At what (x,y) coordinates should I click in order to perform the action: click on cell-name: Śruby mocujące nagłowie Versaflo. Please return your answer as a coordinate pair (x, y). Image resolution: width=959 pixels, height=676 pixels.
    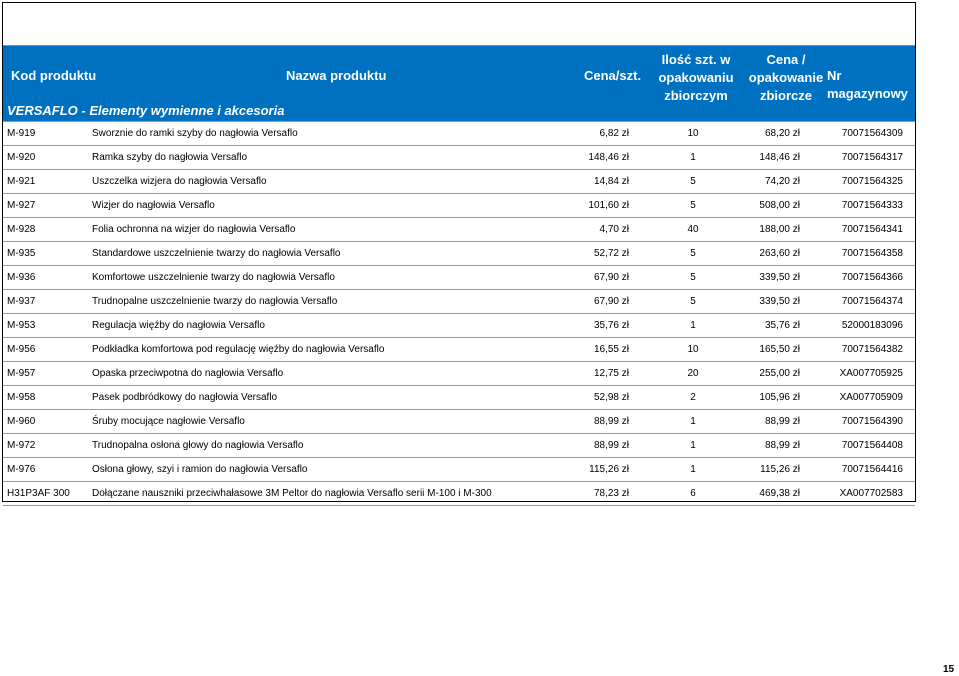
    Looking at the image, I should click on (168, 421).